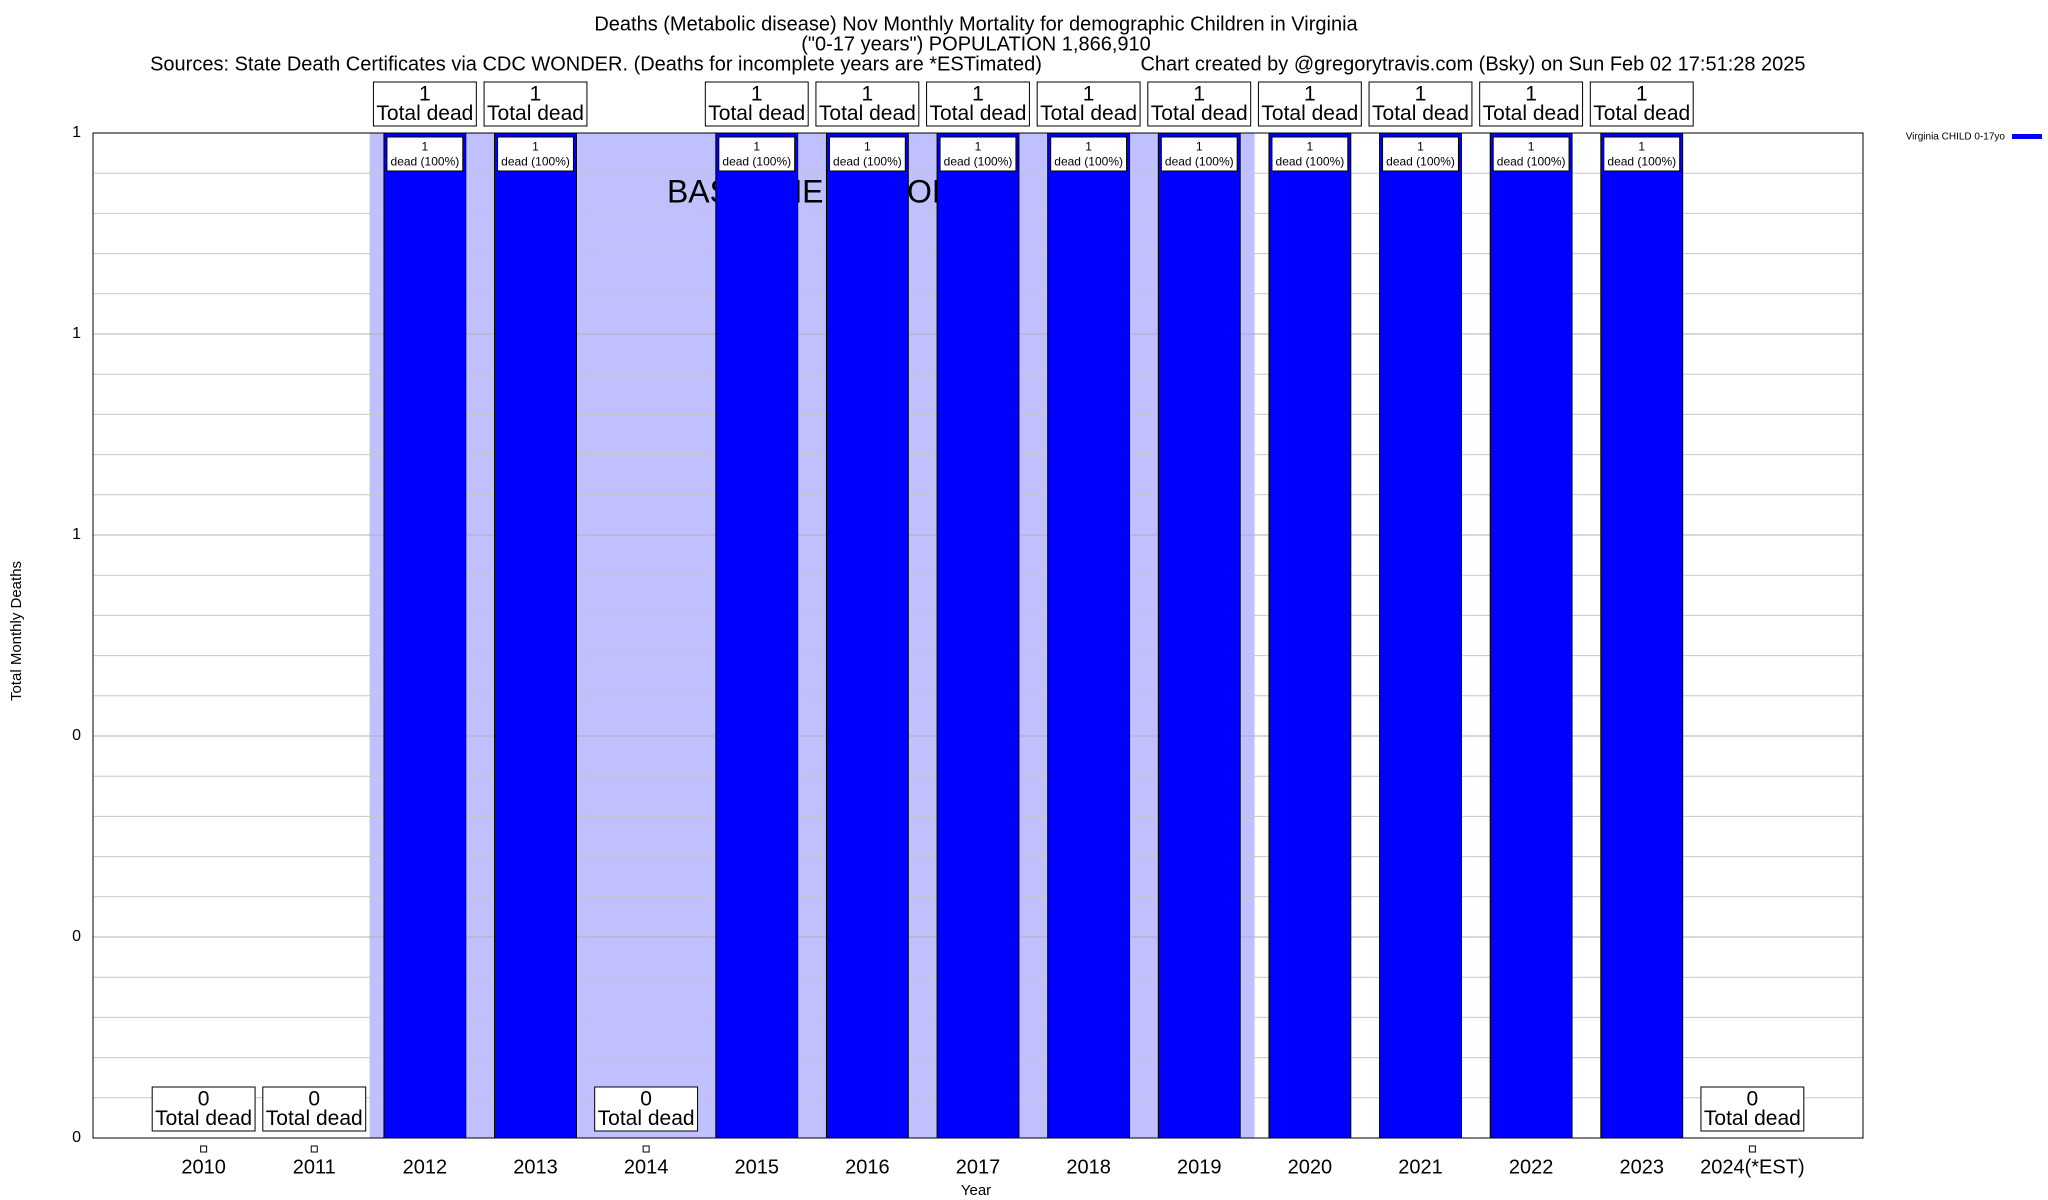 Image resolution: width=2048 pixels, height=1200 pixels. What do you see at coordinates (978, 1167) in the screenshot?
I see `x-tick-label: 2017` at bounding box center [978, 1167].